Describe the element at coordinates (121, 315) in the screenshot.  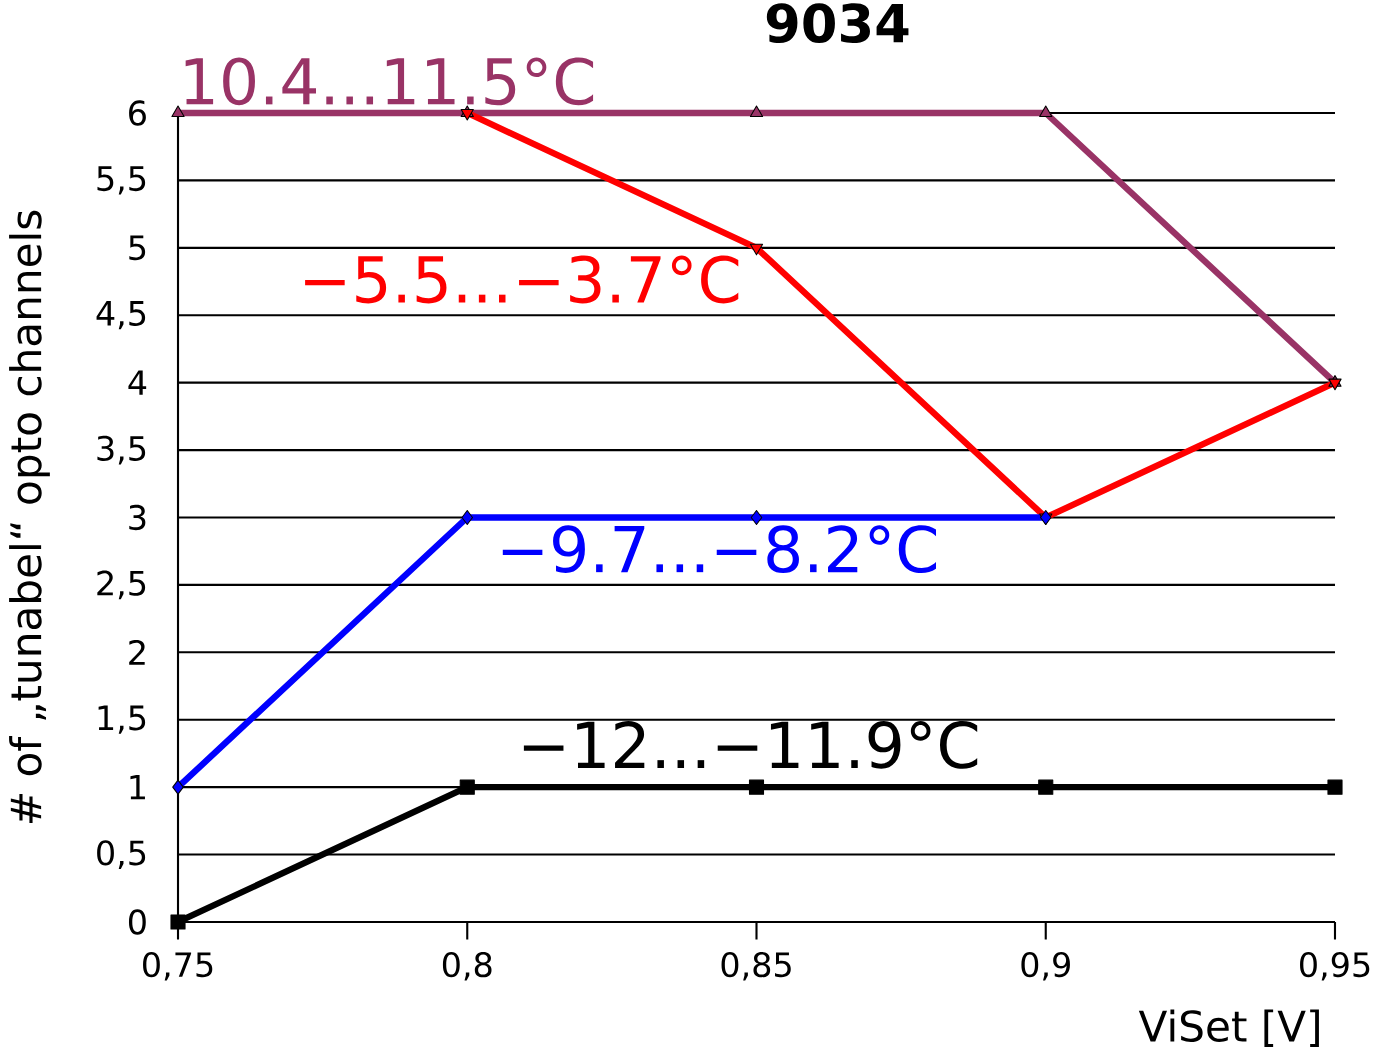
I see `y-tick-label: 4,5` at that location.